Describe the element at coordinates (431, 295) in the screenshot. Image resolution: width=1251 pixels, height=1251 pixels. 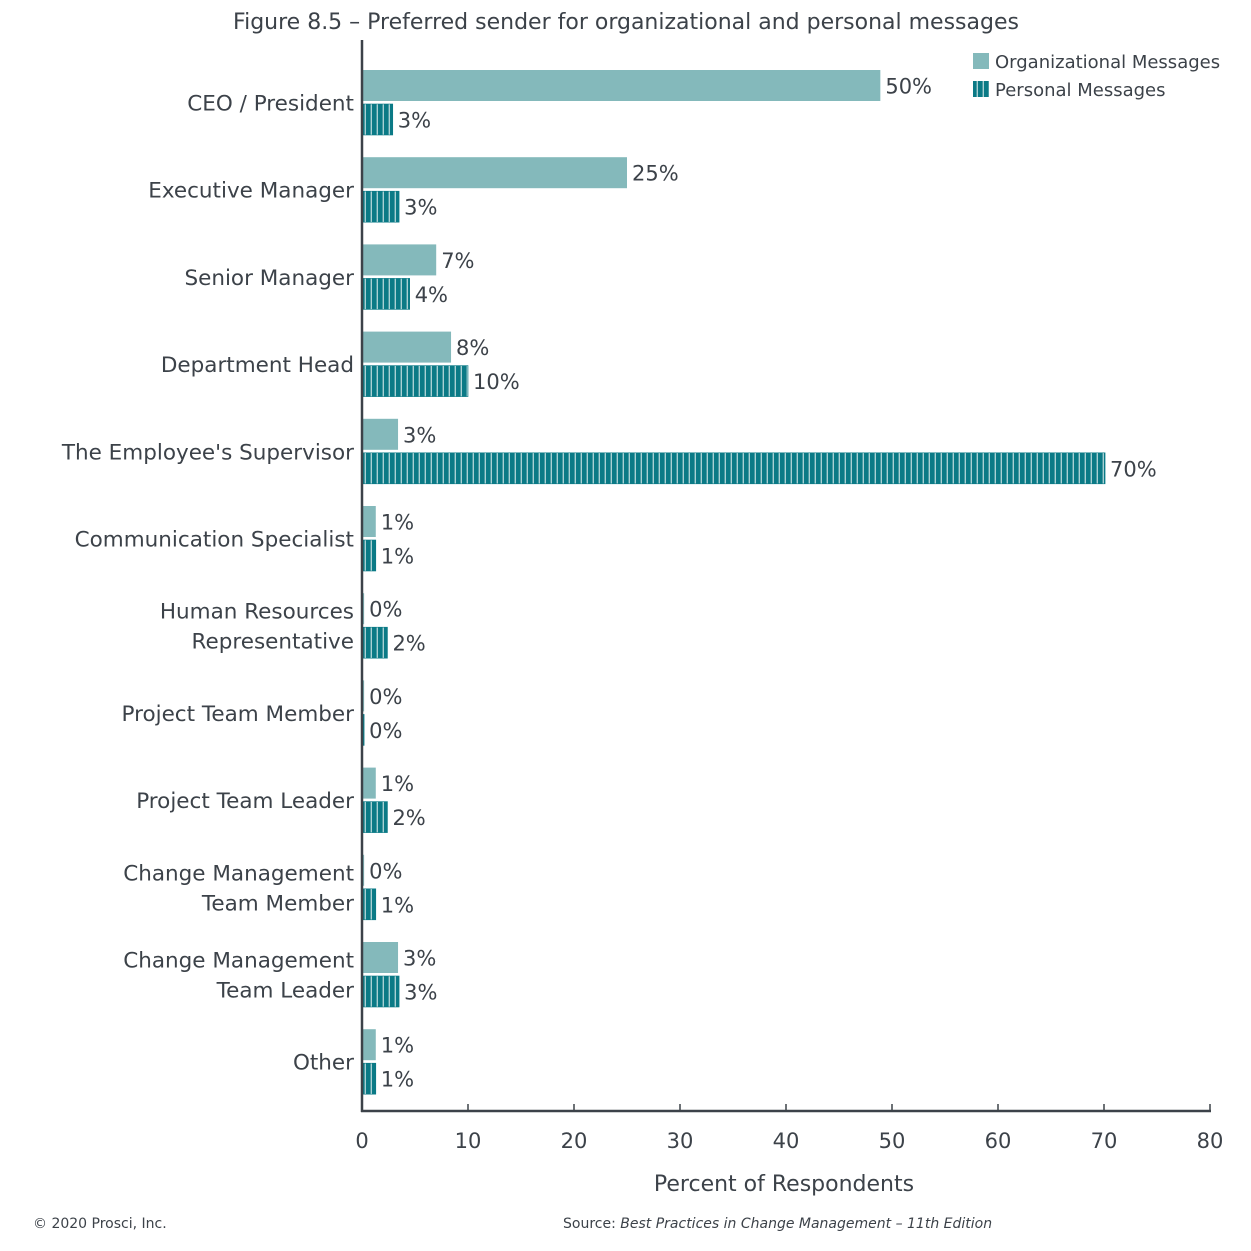
I see `data-label-personal-senior-manager: 4%` at that location.